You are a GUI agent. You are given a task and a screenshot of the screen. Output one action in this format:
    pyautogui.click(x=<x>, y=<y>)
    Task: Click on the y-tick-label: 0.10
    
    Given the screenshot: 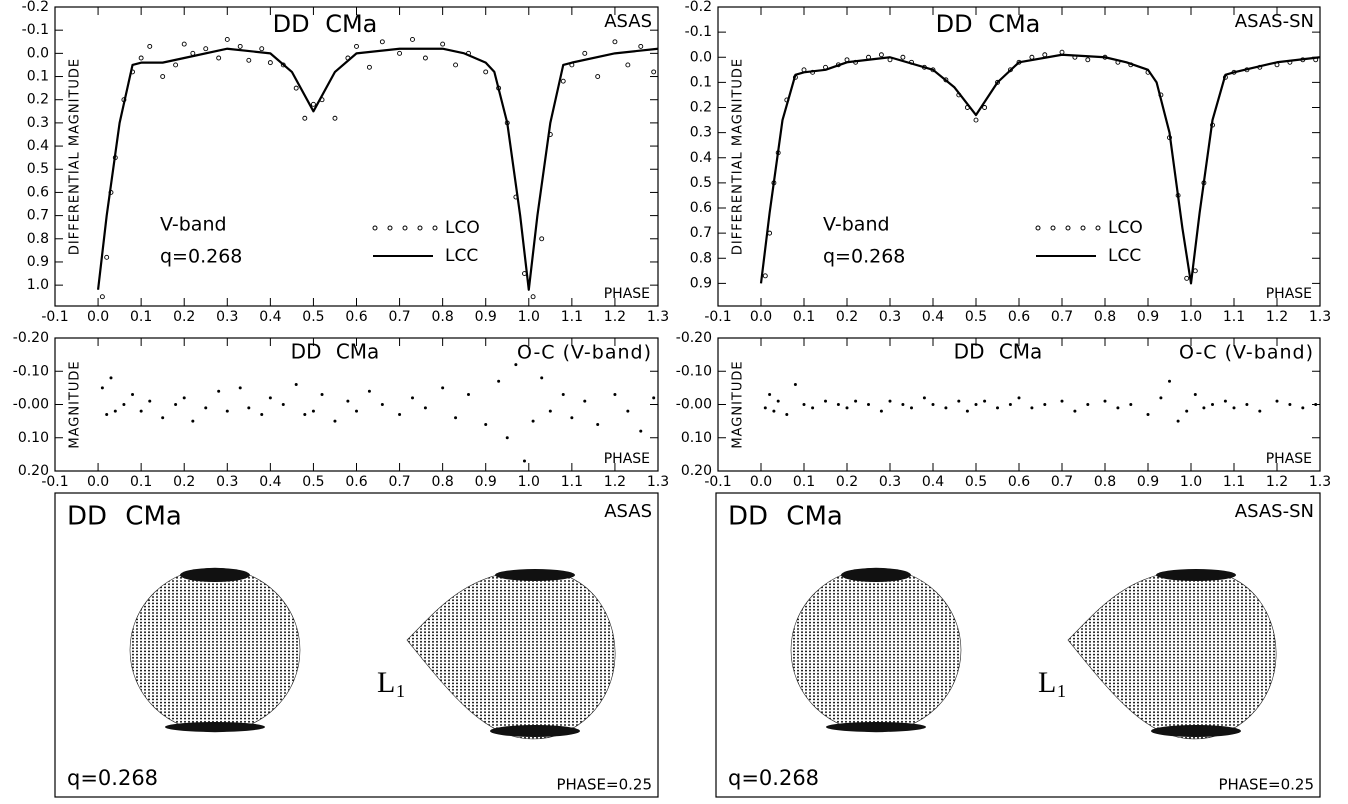 What is the action you would take?
    pyautogui.click(x=33, y=438)
    